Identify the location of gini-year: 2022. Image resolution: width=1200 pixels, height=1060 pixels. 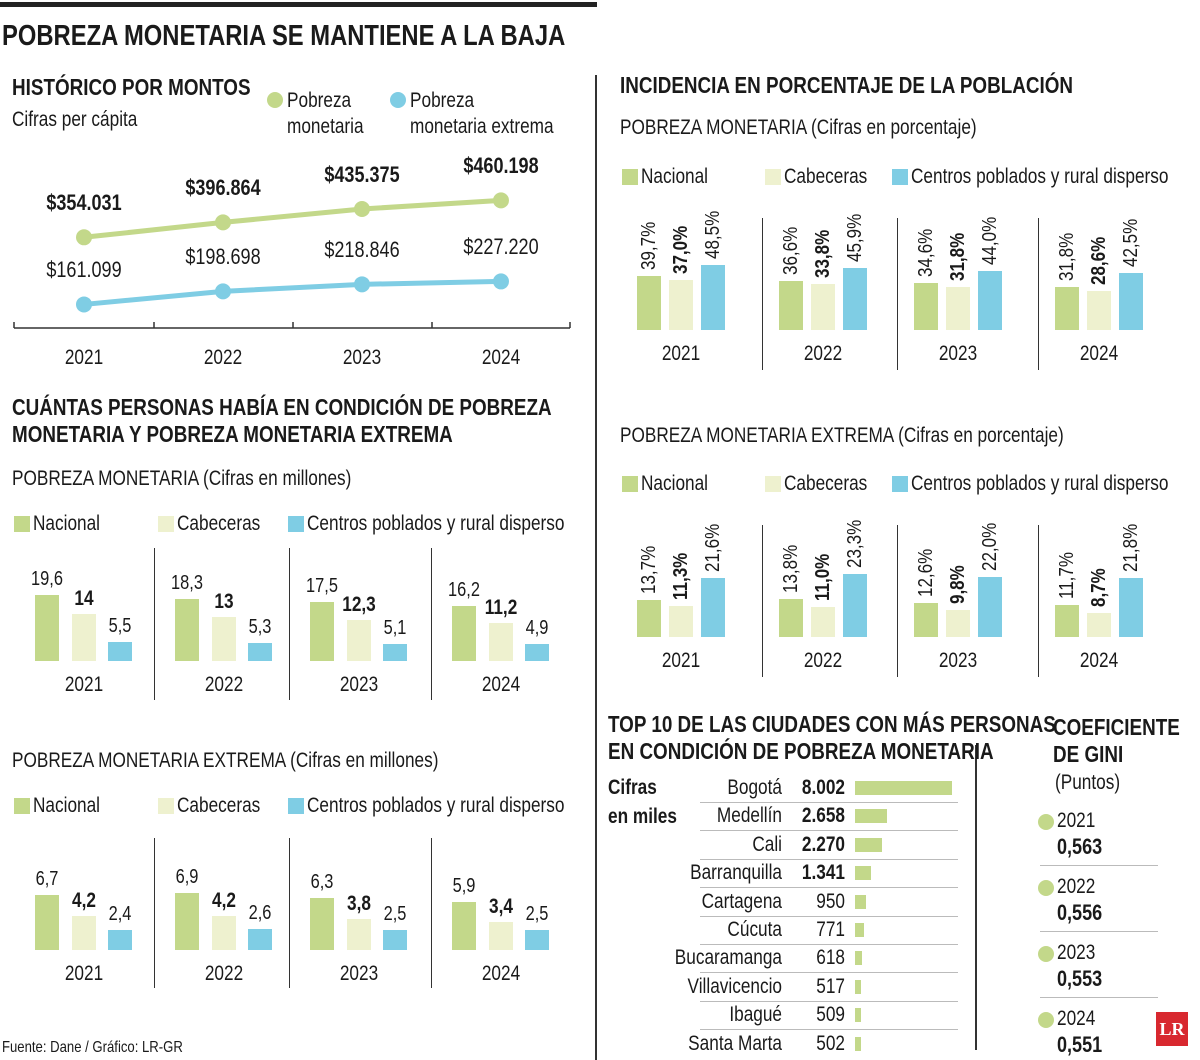
(1076, 886).